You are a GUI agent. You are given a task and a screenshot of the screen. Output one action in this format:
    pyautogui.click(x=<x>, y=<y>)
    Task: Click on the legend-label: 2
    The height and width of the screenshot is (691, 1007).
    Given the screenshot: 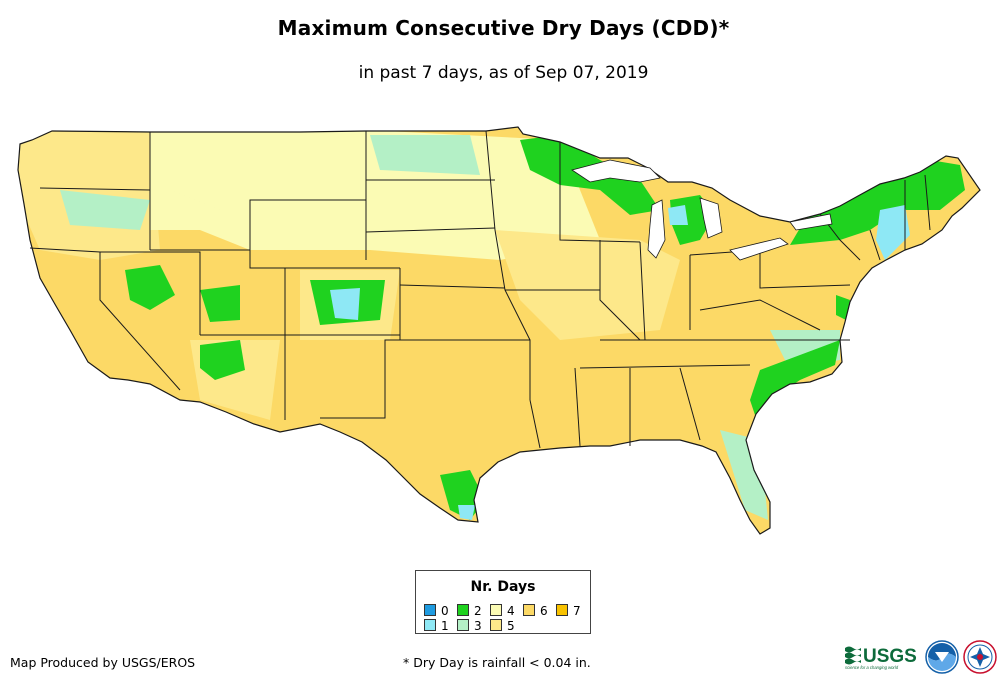 What is the action you would take?
    pyautogui.click(x=478, y=611)
    